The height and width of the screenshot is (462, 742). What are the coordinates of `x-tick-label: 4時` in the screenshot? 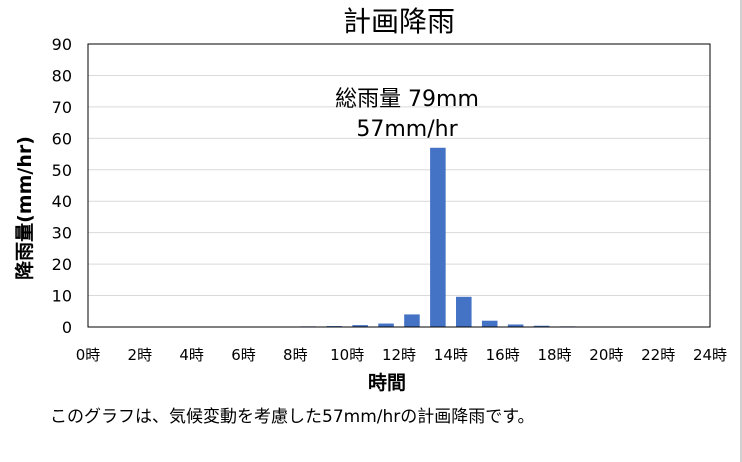 It's located at (191, 355).